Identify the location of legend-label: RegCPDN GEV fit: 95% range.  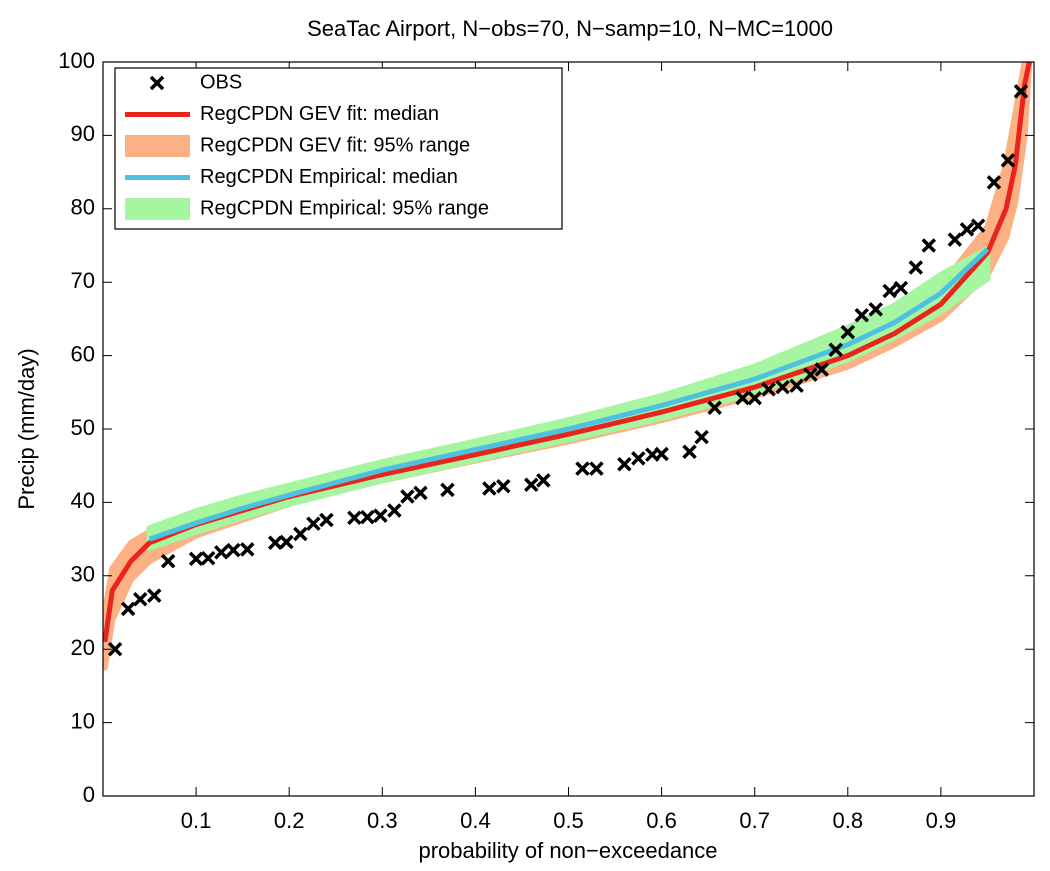
(335, 145).